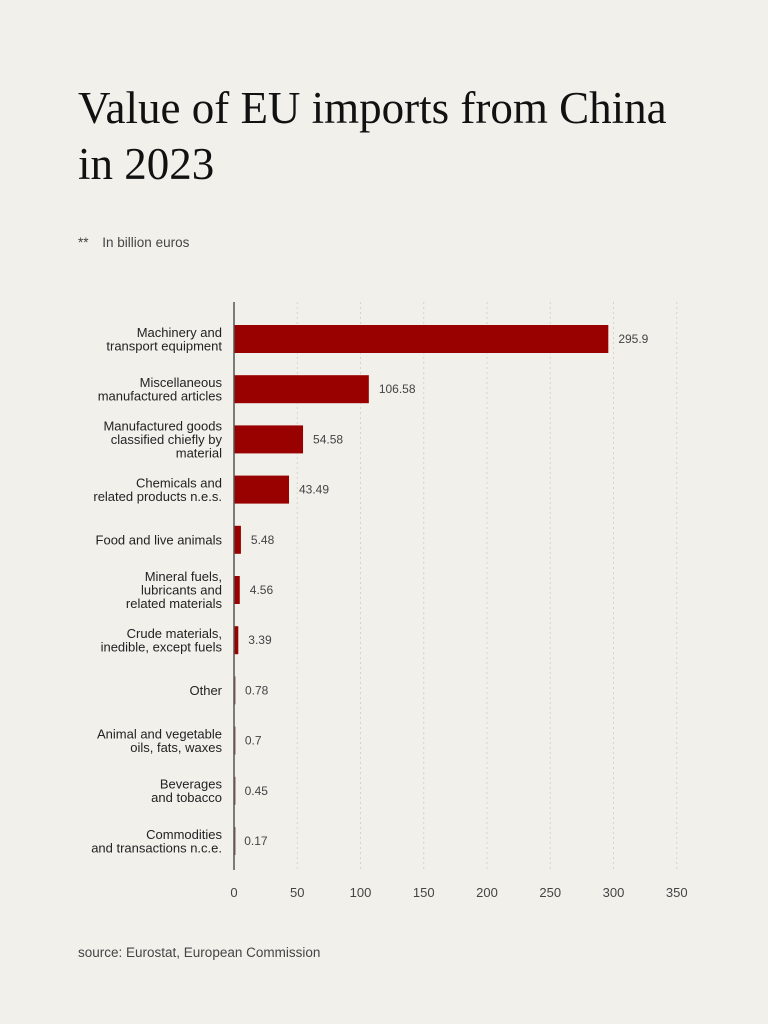 This screenshot has width=768, height=1024. What do you see at coordinates (157, 489) in the screenshot?
I see `category-label: Chemicals and related products n.e.s.` at bounding box center [157, 489].